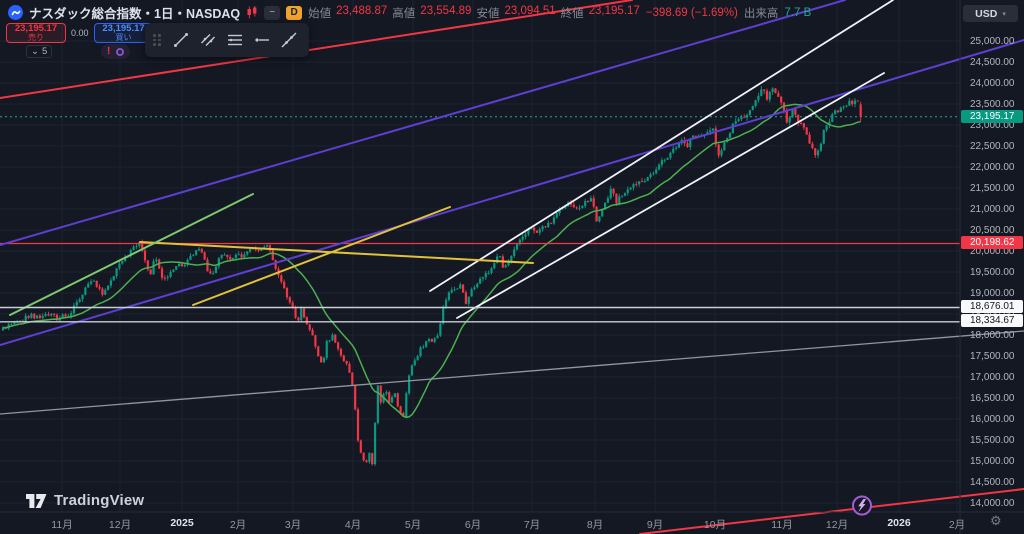 Image resolution: width=1024 pixels, height=534 pixels. Describe the element at coordinates (992, 272) in the screenshot. I see `price-tick-label: 19,500.00` at that location.